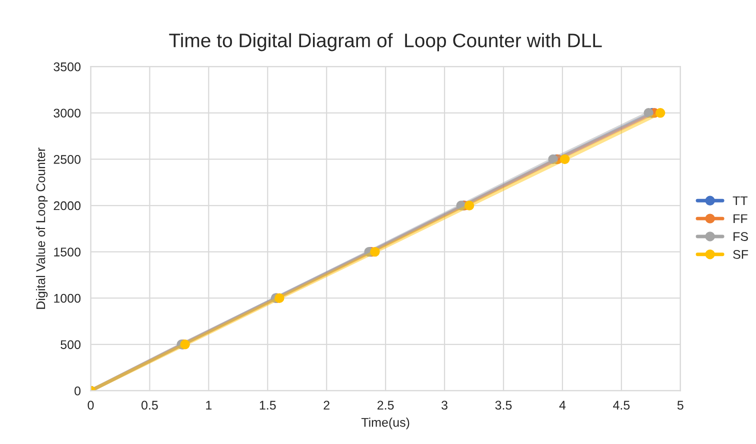  Describe the element at coordinates (741, 218) in the screenshot. I see `legend-label: FF` at that location.